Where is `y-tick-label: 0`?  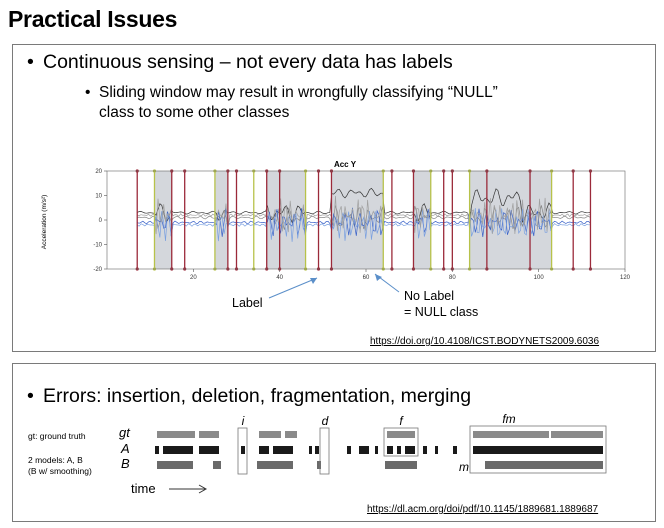
y-tick-label: 0 is located at coordinates (101, 221).